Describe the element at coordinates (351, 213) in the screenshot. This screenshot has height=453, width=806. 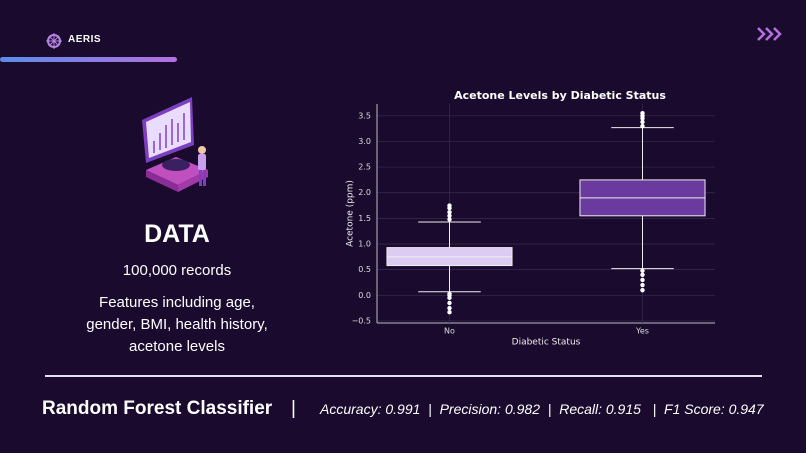
I see `y-axis-label: Acetone (ppm)` at that location.